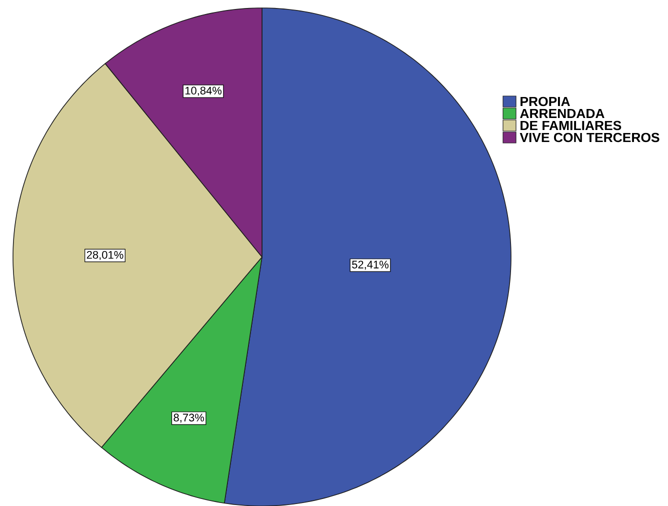 This screenshot has height=506, width=668. What do you see at coordinates (189, 418) in the screenshot?
I see `data-label: 8,73%` at bounding box center [189, 418].